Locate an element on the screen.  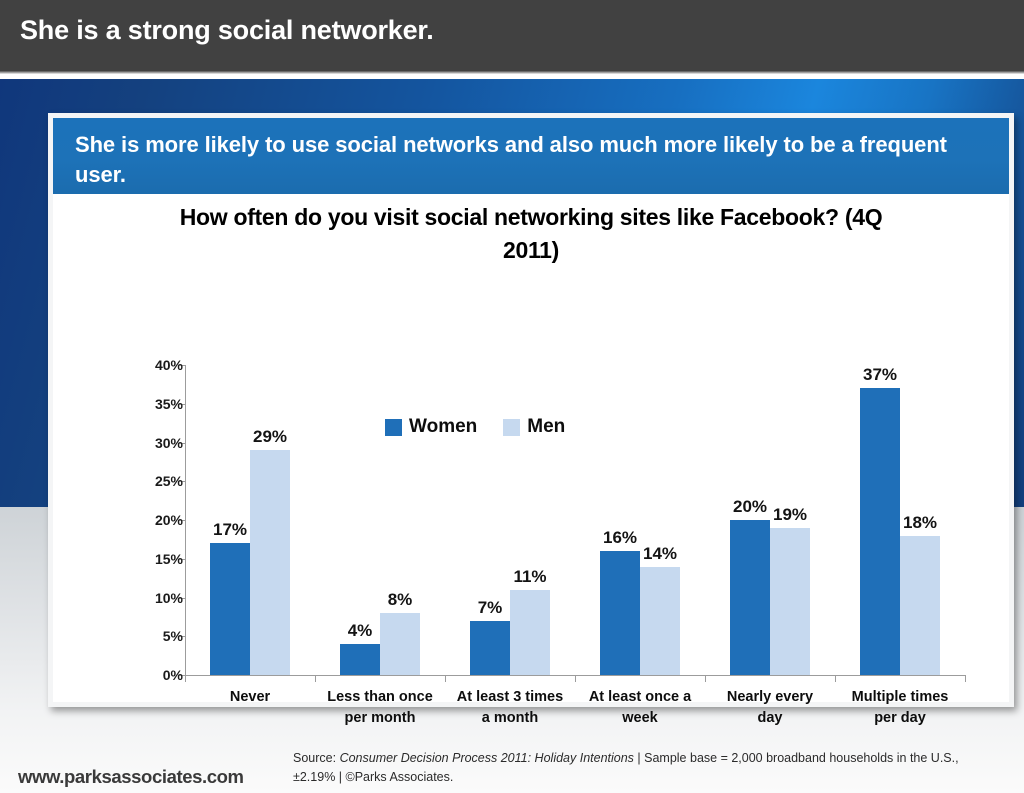
y-axis-line is located at coordinates (185, 520).